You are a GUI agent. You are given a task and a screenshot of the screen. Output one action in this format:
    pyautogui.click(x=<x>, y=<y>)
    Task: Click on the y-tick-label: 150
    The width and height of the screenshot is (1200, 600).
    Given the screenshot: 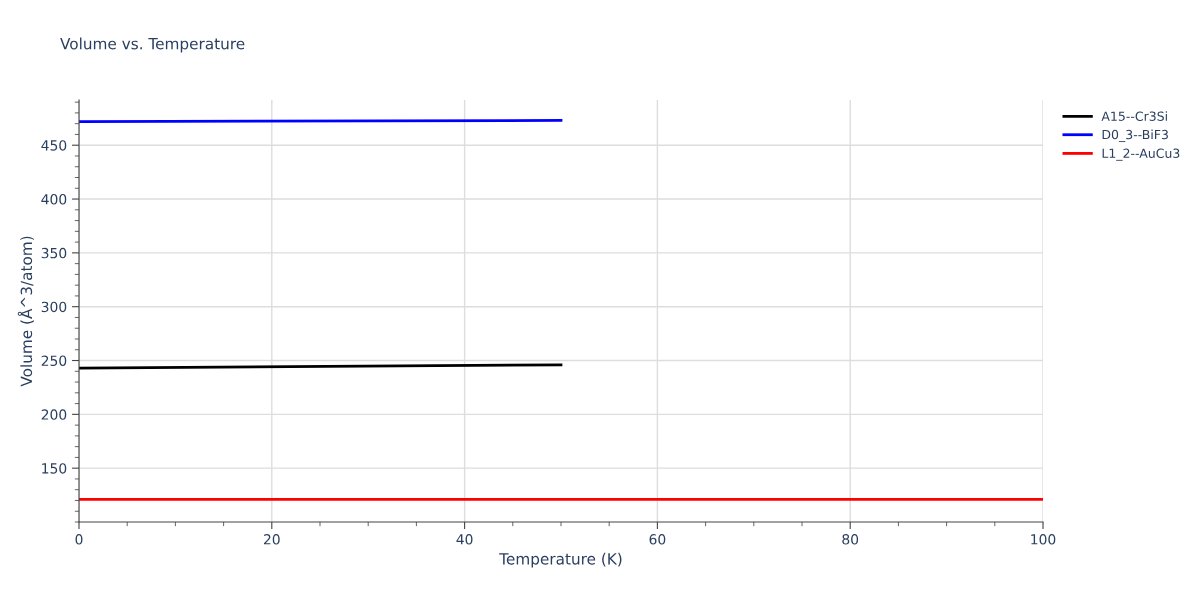 What is the action you would take?
    pyautogui.click(x=54, y=468)
    